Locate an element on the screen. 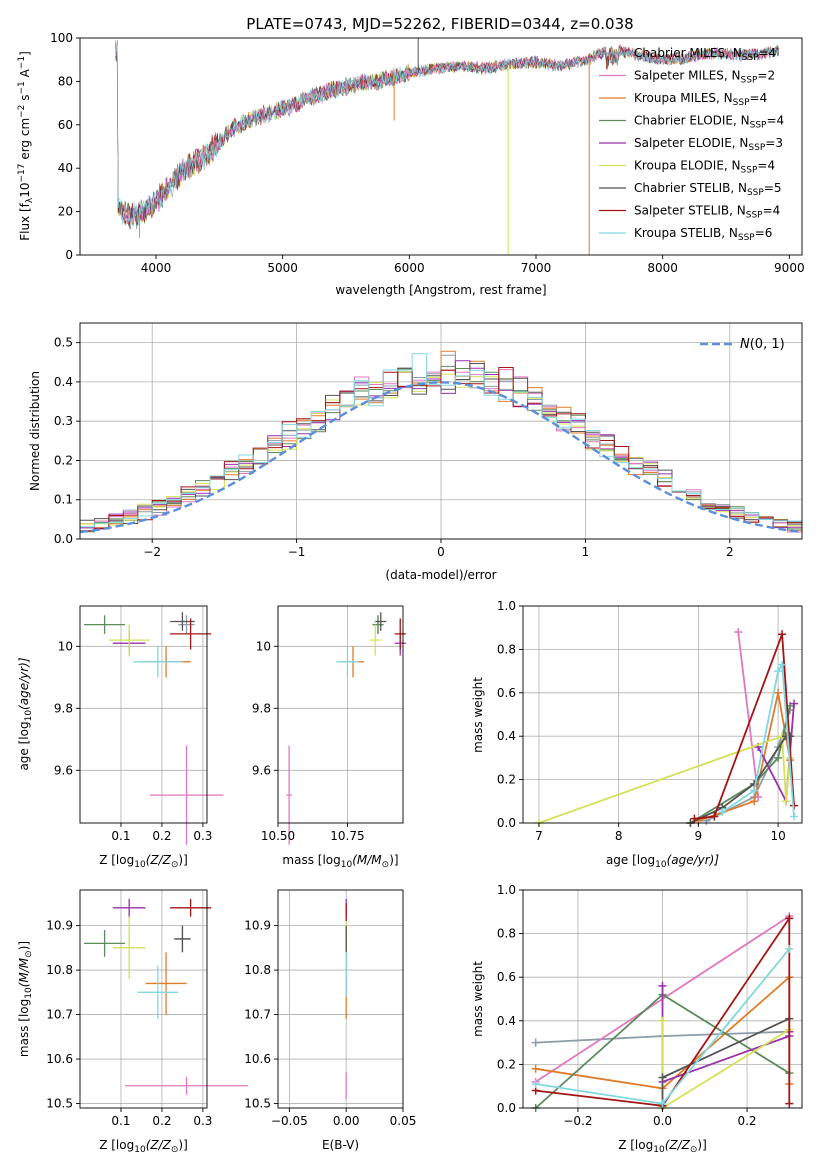  x-tick-label: 10.50 is located at coordinates (278, 836).